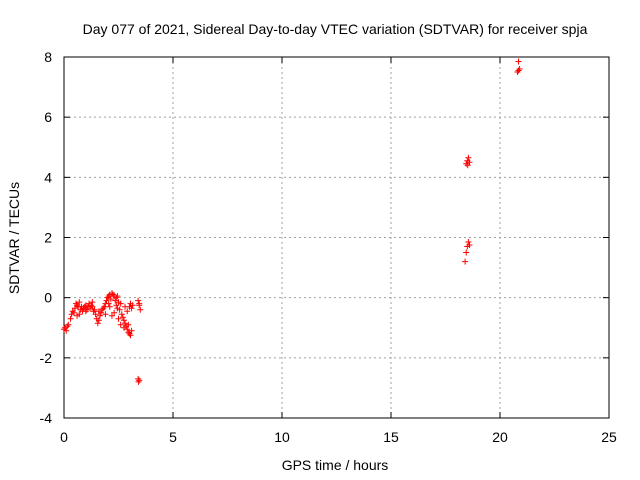  What do you see at coordinates (609, 437) in the screenshot?
I see `x-tick-label: 25` at bounding box center [609, 437].